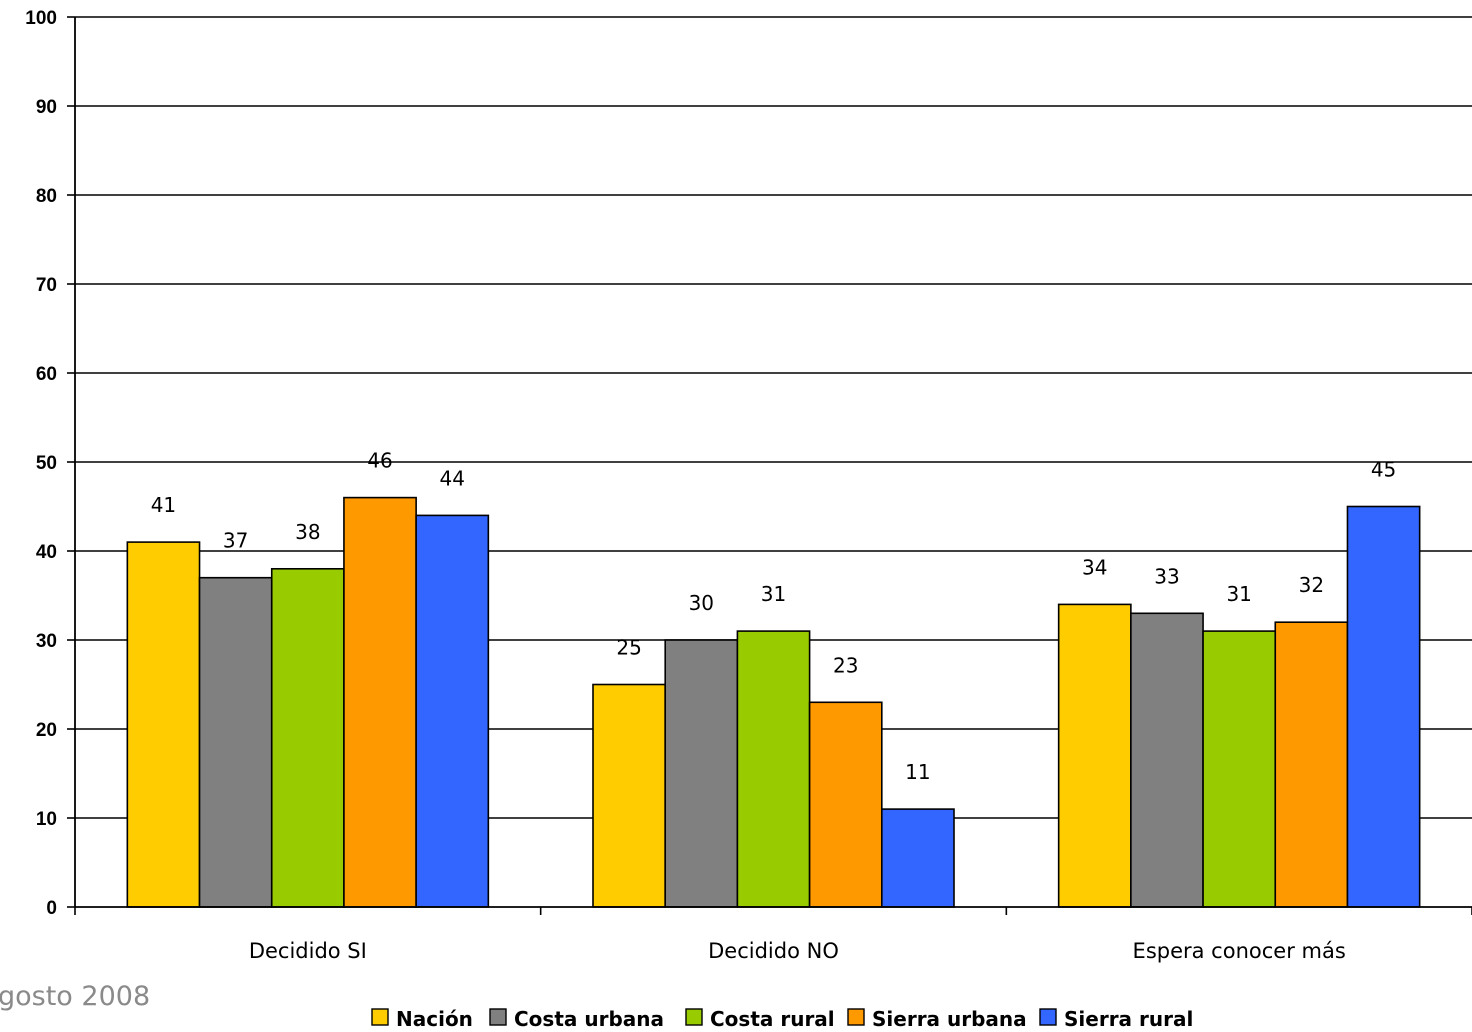  Describe the element at coordinates (46, 819) in the screenshot. I see `y-tick-label: 10` at that location.